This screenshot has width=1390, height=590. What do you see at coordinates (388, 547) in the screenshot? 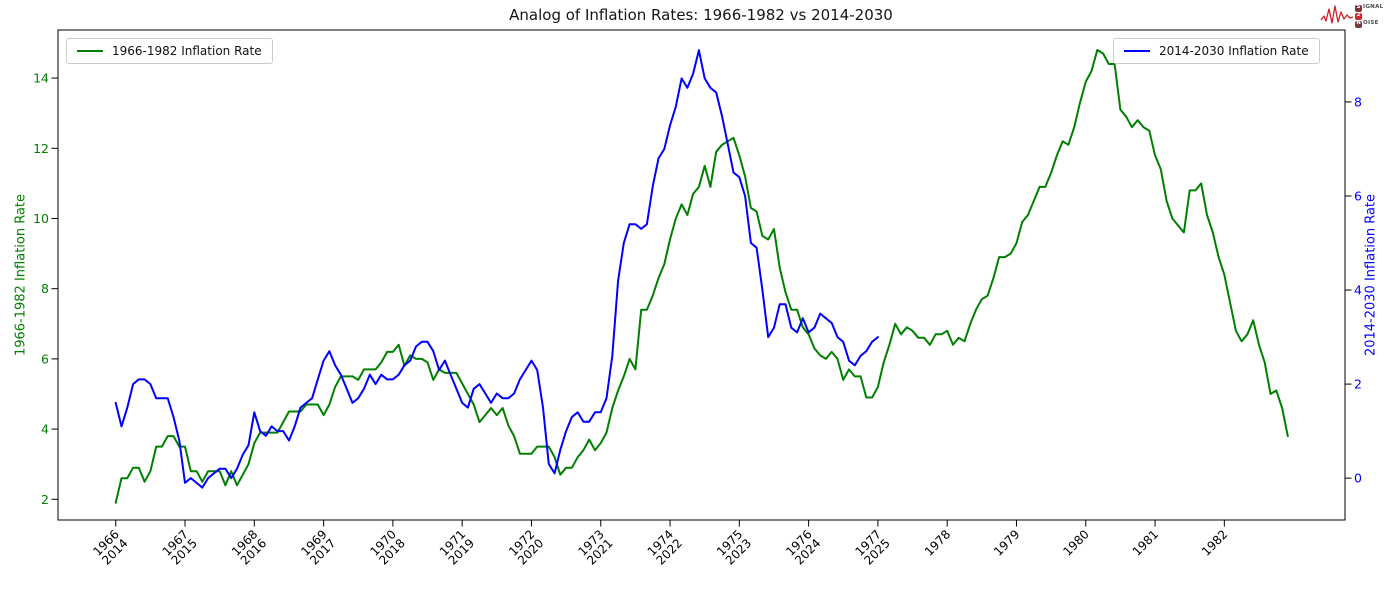
I see `x-tick-label: 19702018` at bounding box center [388, 547].